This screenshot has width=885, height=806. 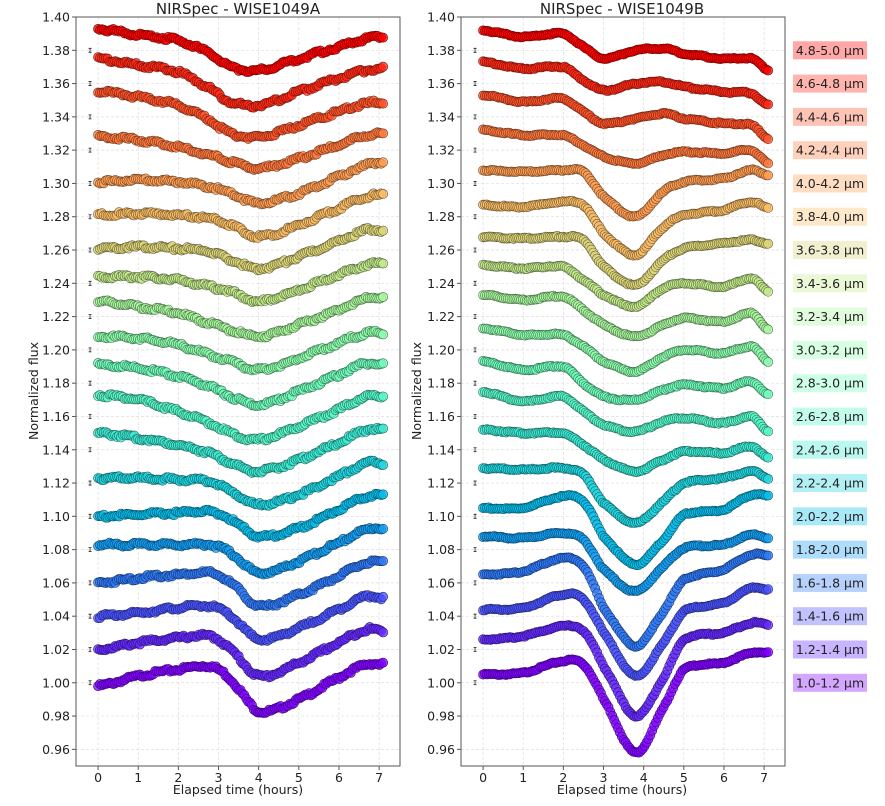 I want to click on chart-title: NIRSpec - WISE1049B, so click(x=622, y=9).